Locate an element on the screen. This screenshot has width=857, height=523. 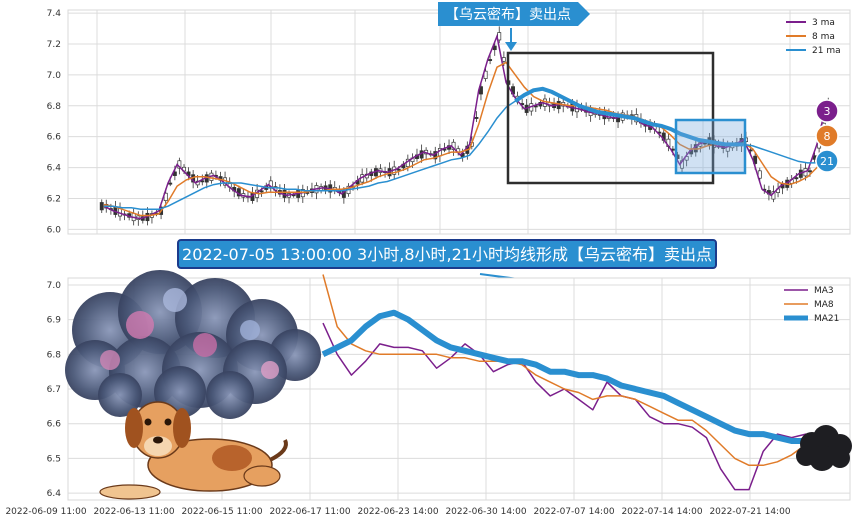
top-y-tick-label: 7.2 is located at coordinates (54, 45).